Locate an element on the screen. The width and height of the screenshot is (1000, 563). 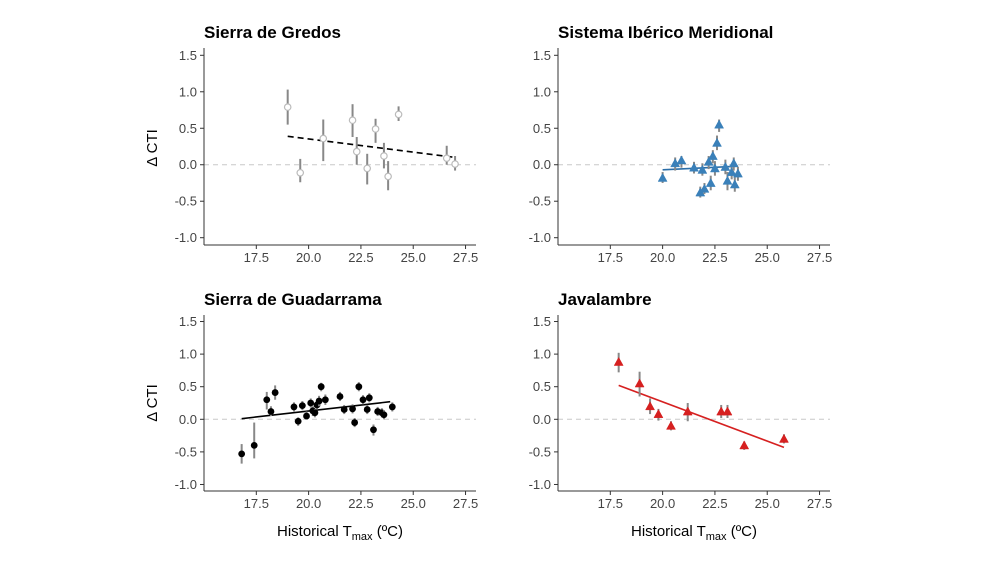
panel-4: 1.5 1.0 0.5 0.0 -0.5 -1.0 17.5 20.0 22.5 25.0 27.5 is located at coordinates (681, 412).